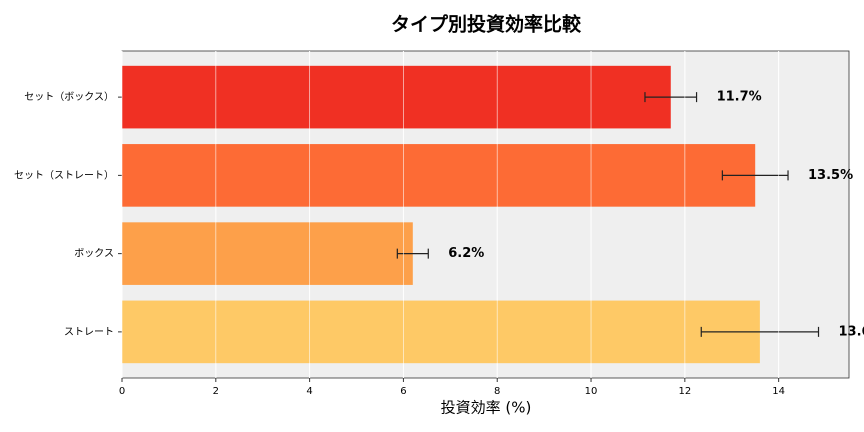  What do you see at coordinates (486, 408) in the screenshot?
I see `x-axis-label: 投資効率 (%)` at bounding box center [486, 408].